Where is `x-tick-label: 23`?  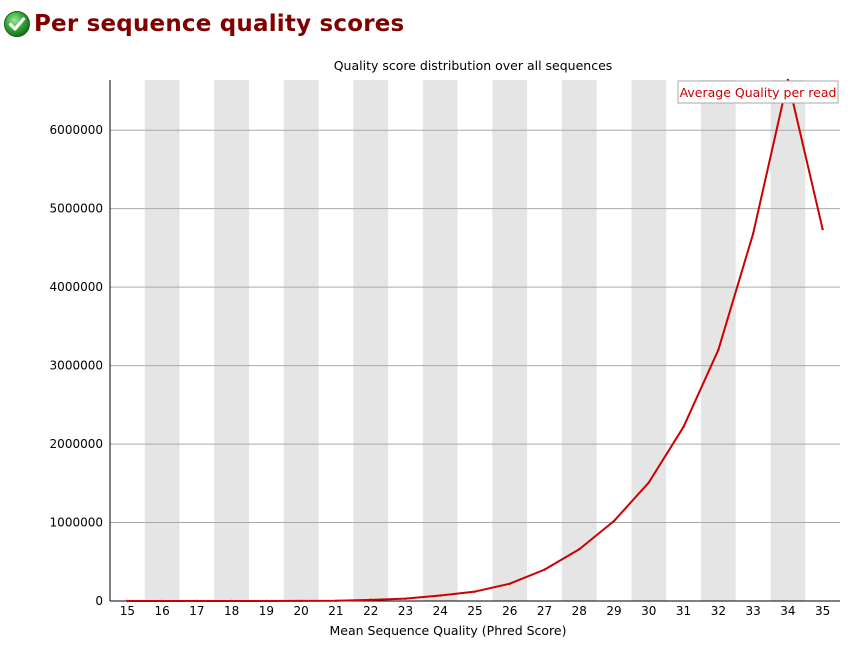 x-tick-label: 23 is located at coordinates (405, 611).